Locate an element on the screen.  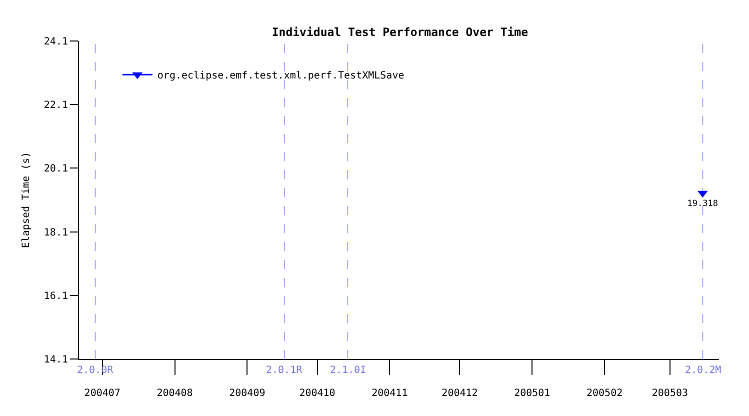
y-axis-title: Elapsed Time (s) is located at coordinates (26, 200).